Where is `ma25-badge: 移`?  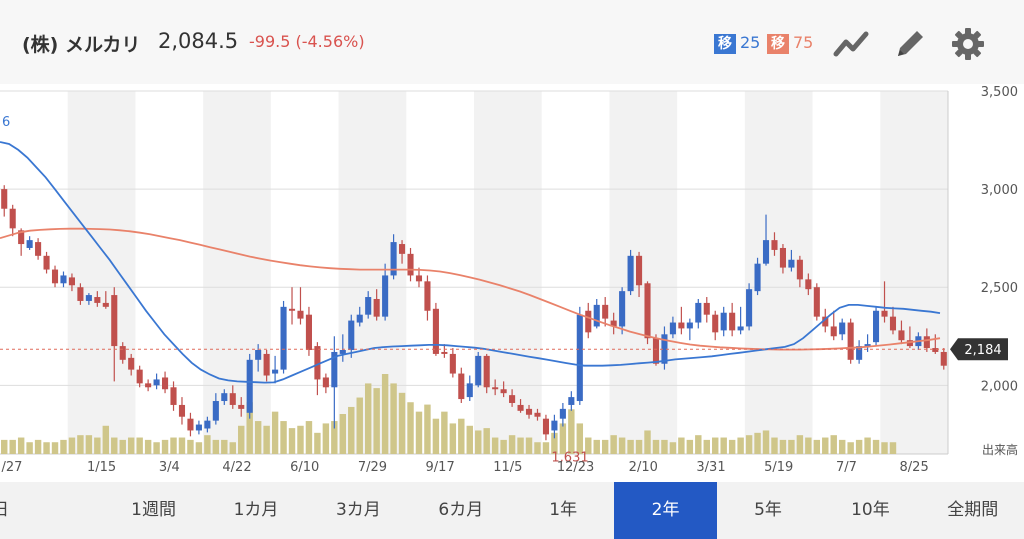
ma25-badge: 移 is located at coordinates (725, 44).